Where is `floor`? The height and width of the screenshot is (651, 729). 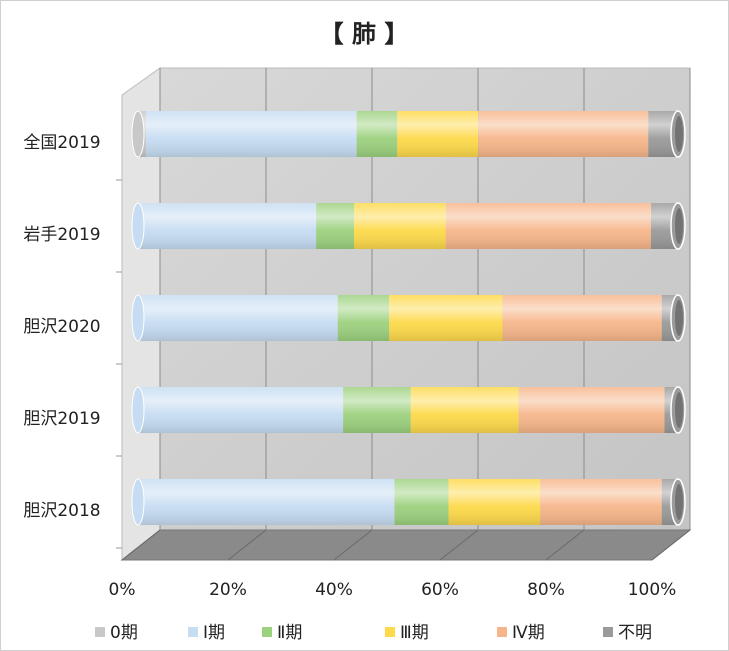 floor is located at coordinates (406, 545).